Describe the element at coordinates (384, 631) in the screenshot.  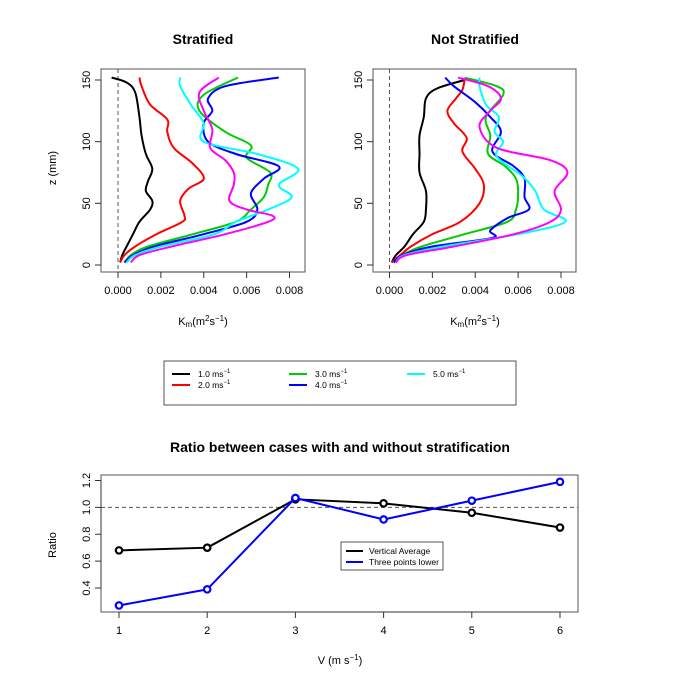
I see `x-tick-label: 4` at that location.